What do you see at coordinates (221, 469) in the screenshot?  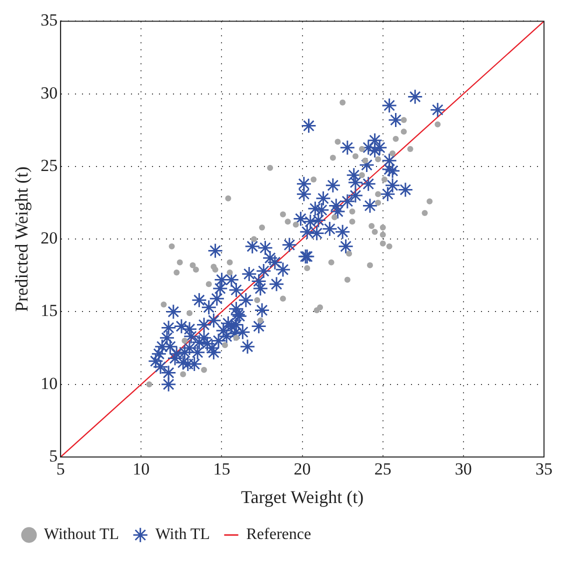 I see `x-tick-label: 15` at bounding box center [221, 469].